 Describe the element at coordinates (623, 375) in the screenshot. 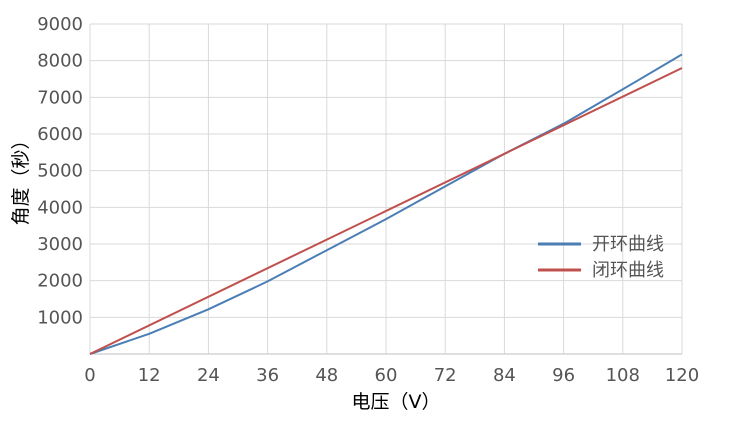

I see `x-tick-label: 108` at that location.